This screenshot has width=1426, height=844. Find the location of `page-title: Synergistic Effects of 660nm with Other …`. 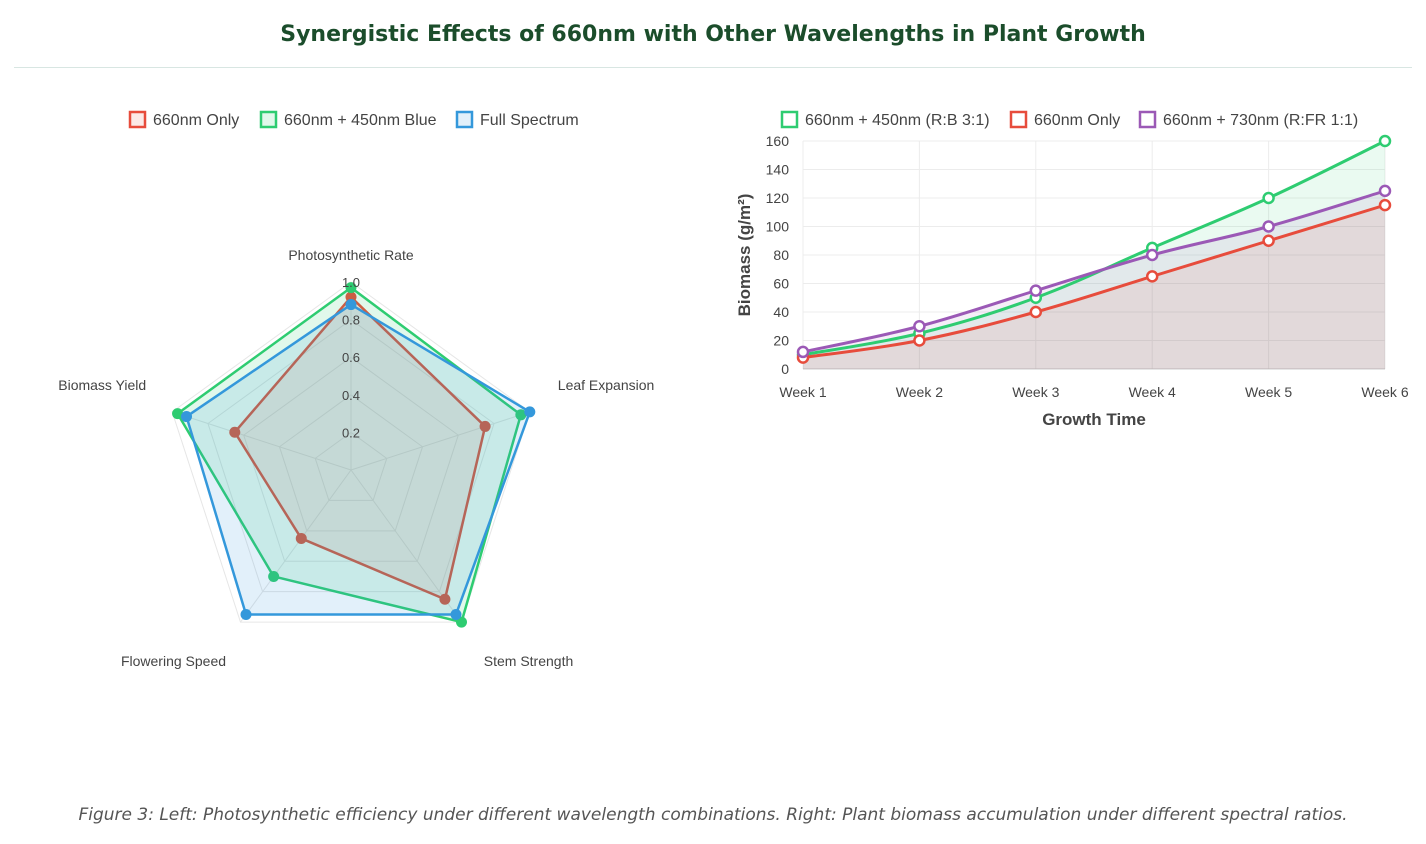

page-title: Synergistic Effects of 660nm with Other … is located at coordinates (713, 34).